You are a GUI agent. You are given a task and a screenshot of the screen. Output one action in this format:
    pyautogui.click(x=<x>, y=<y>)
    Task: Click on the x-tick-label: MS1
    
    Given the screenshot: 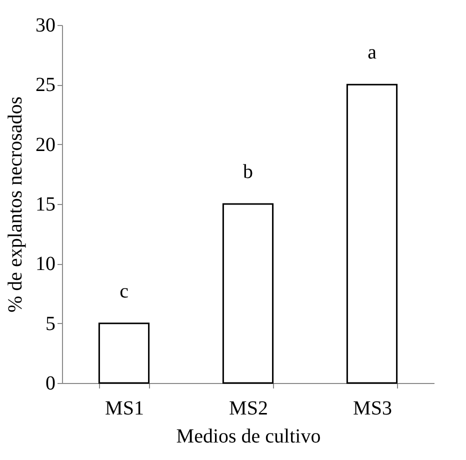 What is the action you would take?
    pyautogui.click(x=124, y=409)
    